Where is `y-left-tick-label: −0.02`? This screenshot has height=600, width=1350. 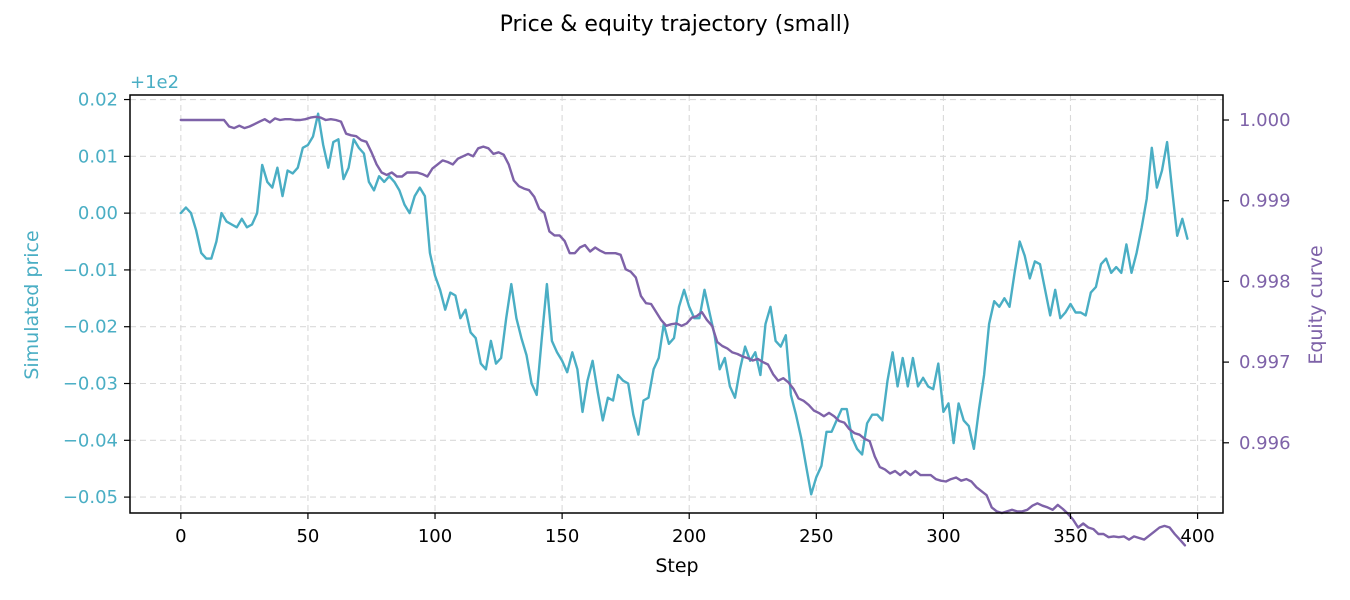
y-left-tick-label: −0.02 is located at coordinates (90, 327).